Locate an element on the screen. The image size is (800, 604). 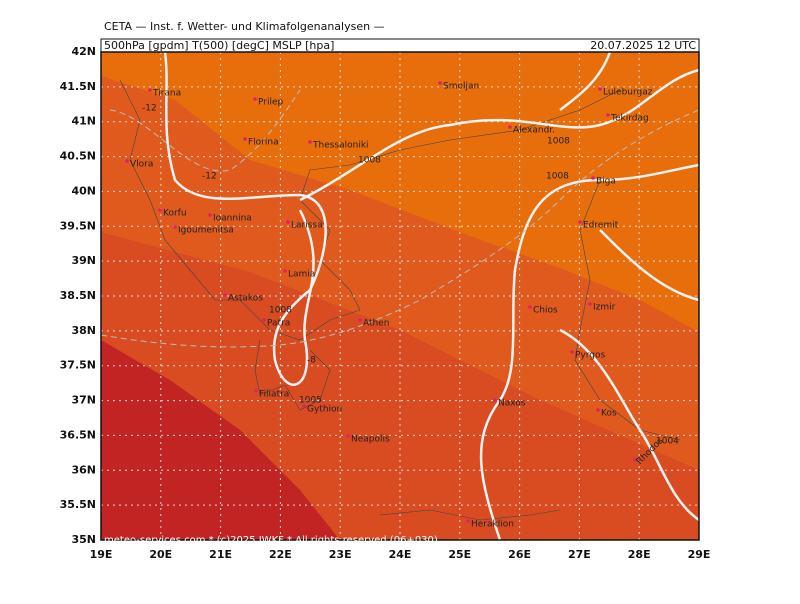
header-parameters: 500hPa [gpdm] T(500) [degC] MSLP [hpa] is located at coordinates (219, 45).